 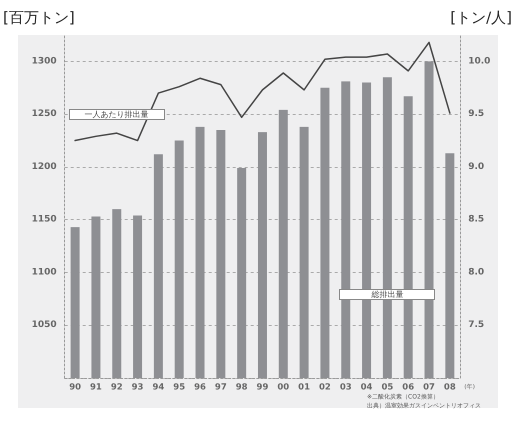 What do you see at coordinates (481, 17) in the screenshot?
I see `y2-axis-title: [トン/人]` at bounding box center [481, 17].